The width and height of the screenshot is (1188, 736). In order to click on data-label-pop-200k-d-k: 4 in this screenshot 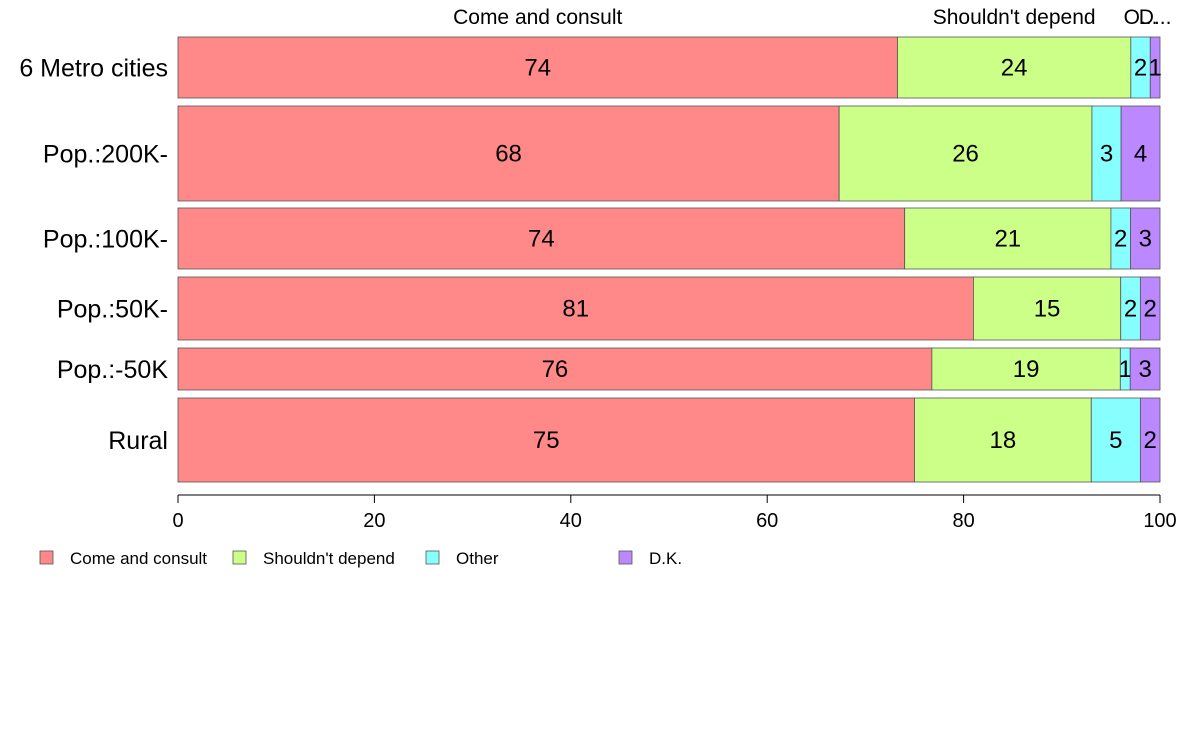, I will do `click(1140, 154)`.